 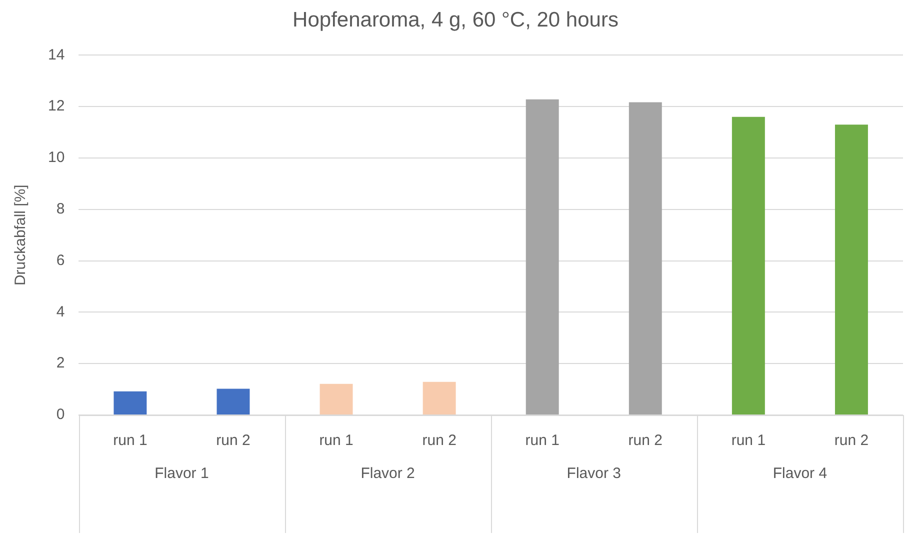 What do you see at coordinates (181, 473) in the screenshot?
I see `x-tick-label: Flavor 1` at bounding box center [181, 473].